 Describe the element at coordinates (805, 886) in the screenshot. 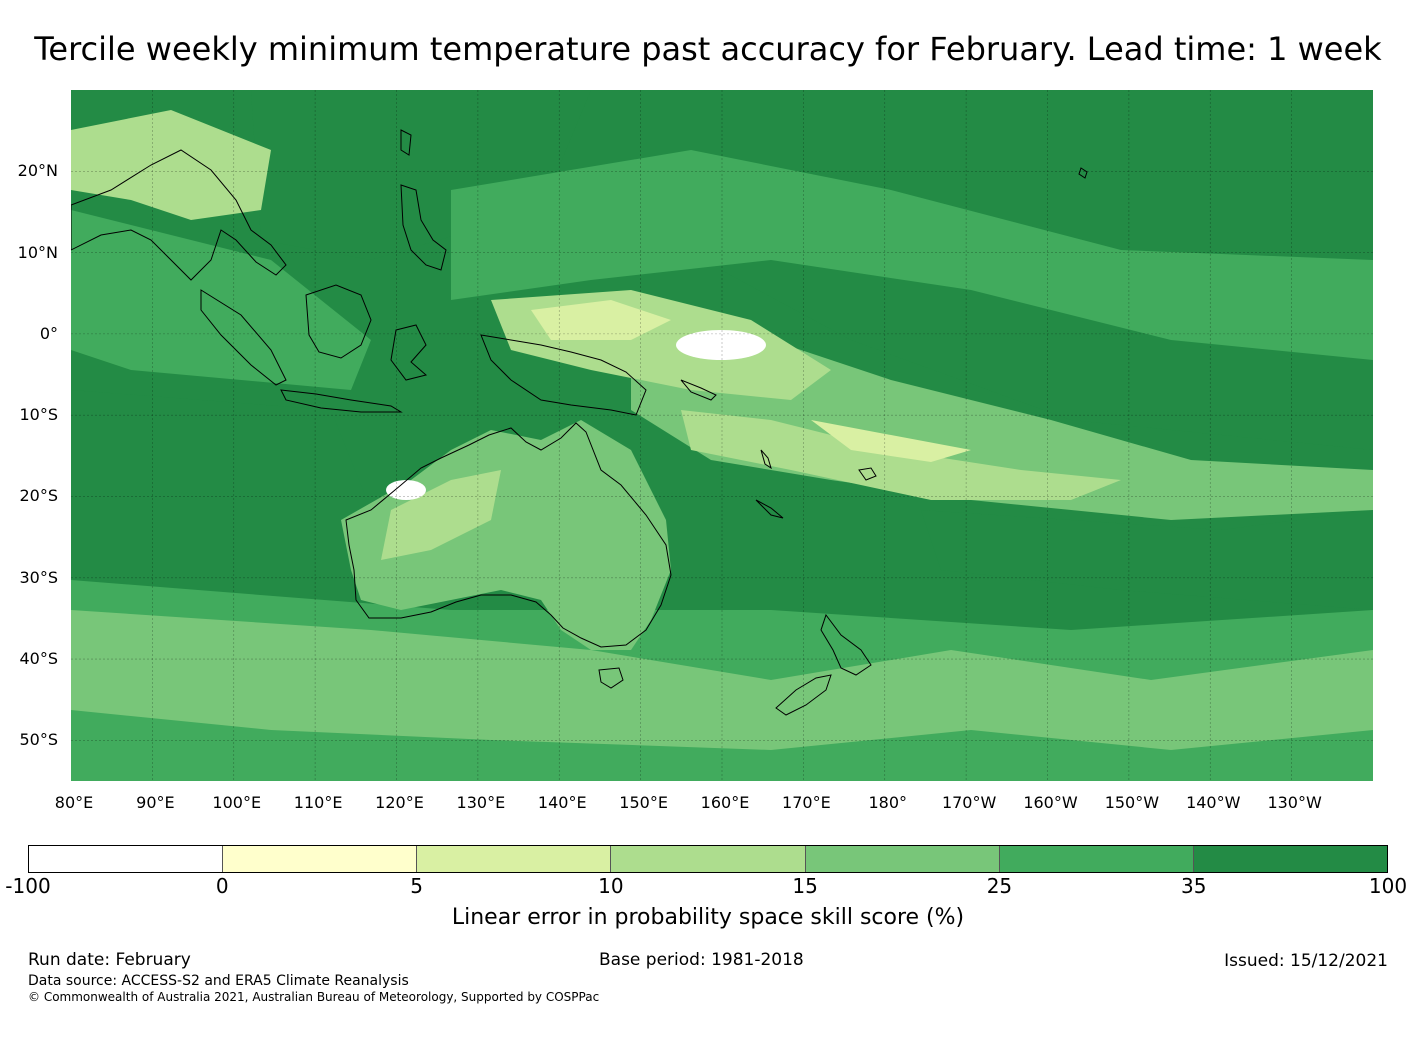

I see `colorbar-tick-label: 15` at that location.